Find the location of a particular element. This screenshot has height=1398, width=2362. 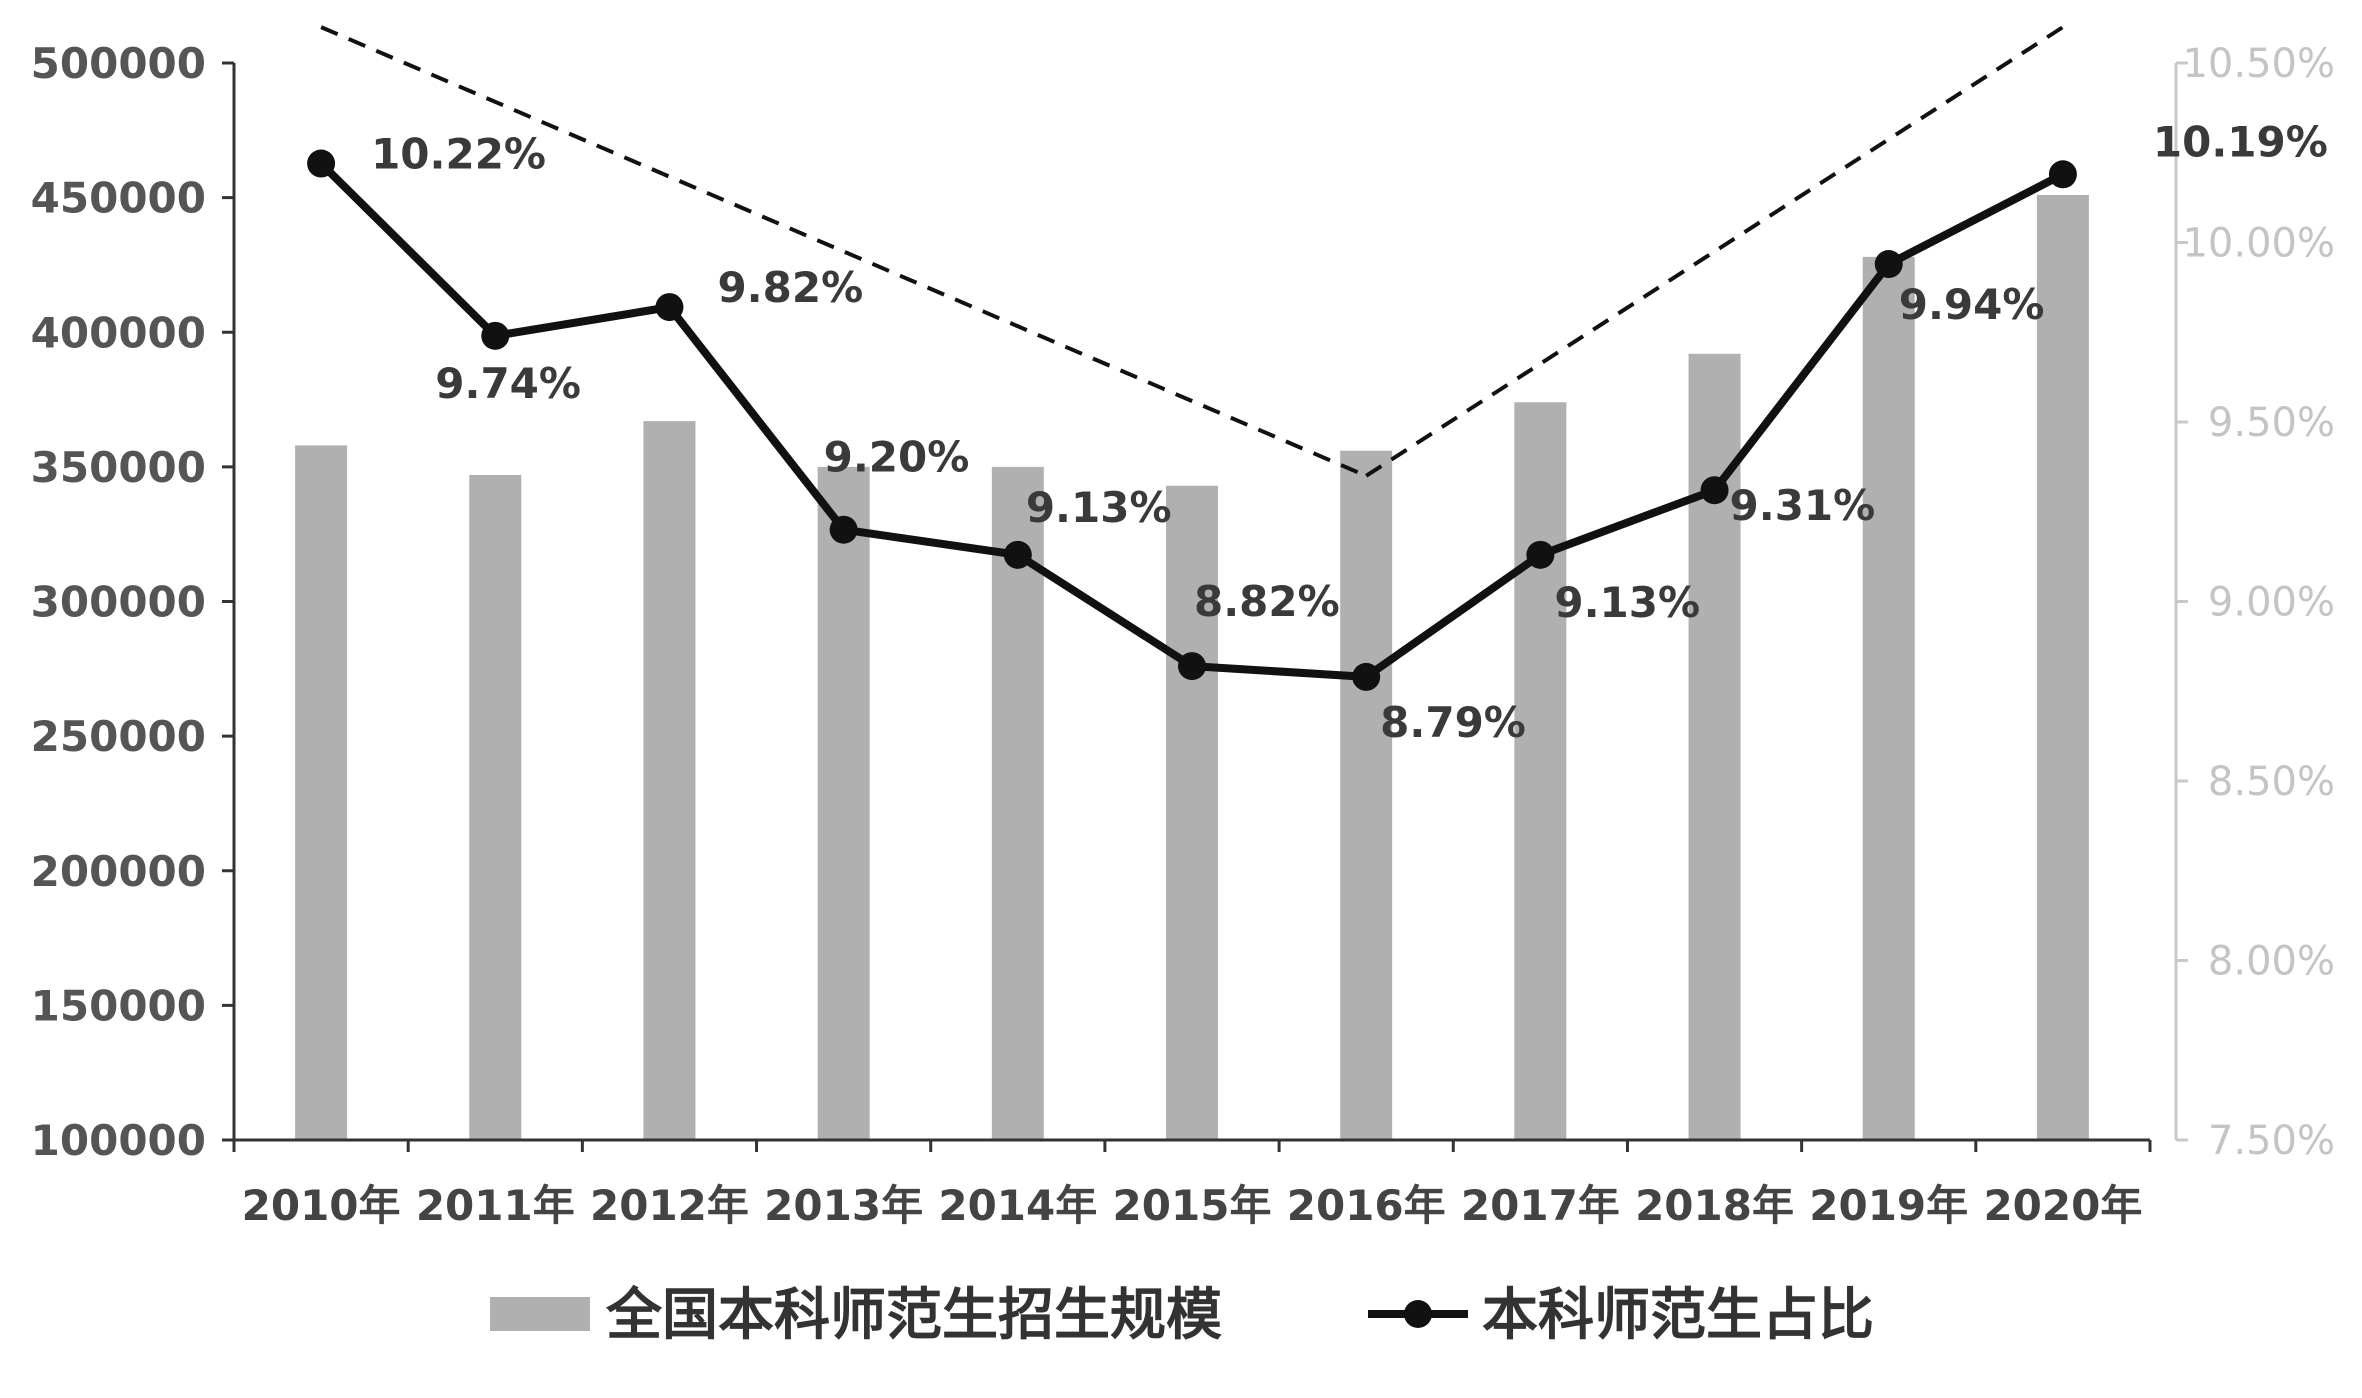

right-tick-label: 10.00% is located at coordinates (2258, 244).